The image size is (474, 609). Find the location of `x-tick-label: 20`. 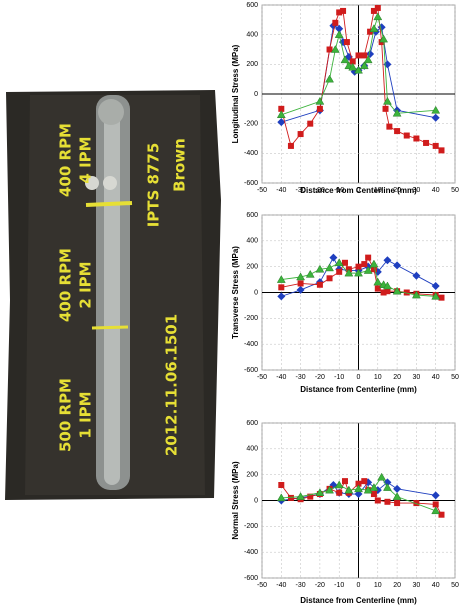

x-tick-label: 20 is located at coordinates (397, 585).